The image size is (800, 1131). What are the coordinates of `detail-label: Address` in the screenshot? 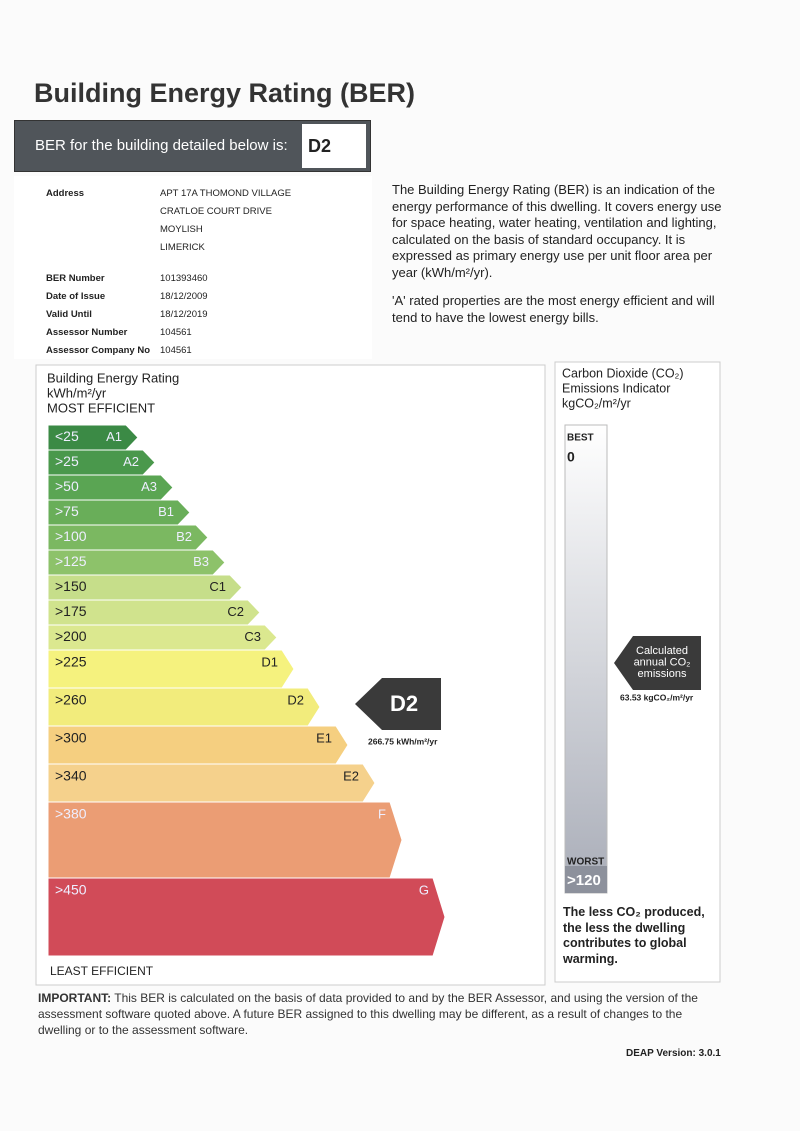 It's located at (65, 193).